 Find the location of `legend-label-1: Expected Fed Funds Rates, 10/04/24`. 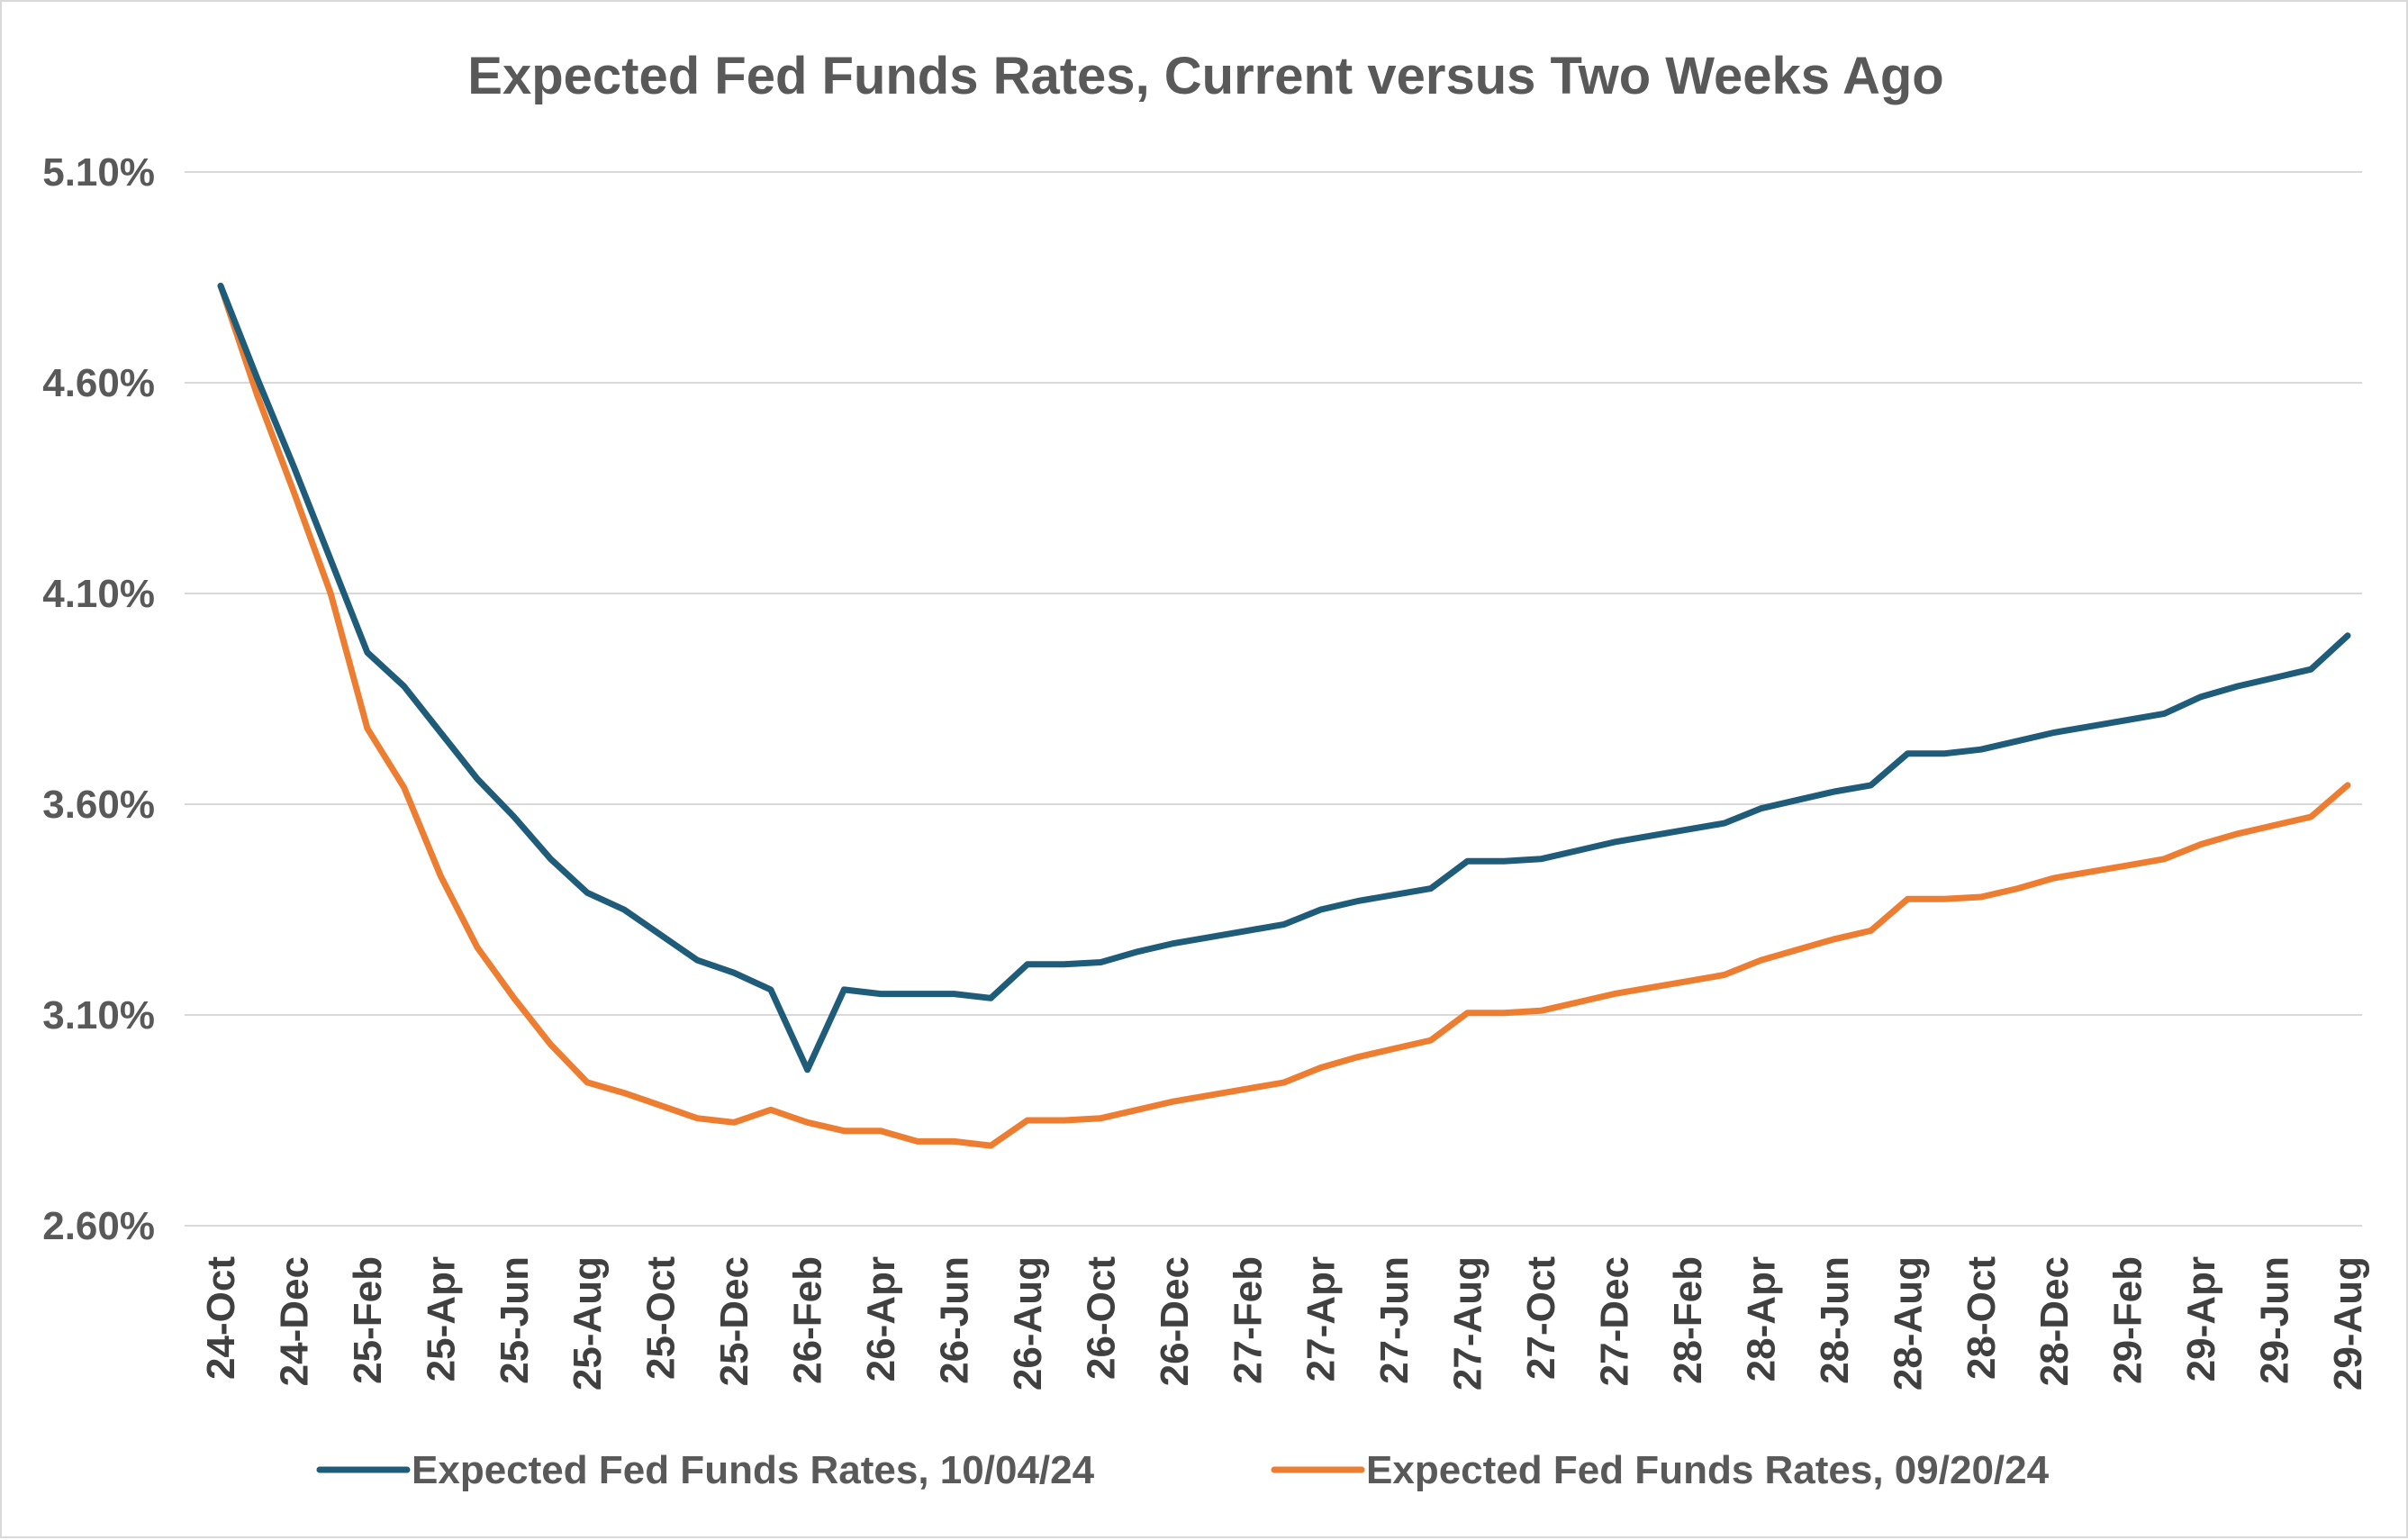

legend-label-1: Expected Fed Funds Rates, 10/04/24 is located at coordinates (753, 1470).